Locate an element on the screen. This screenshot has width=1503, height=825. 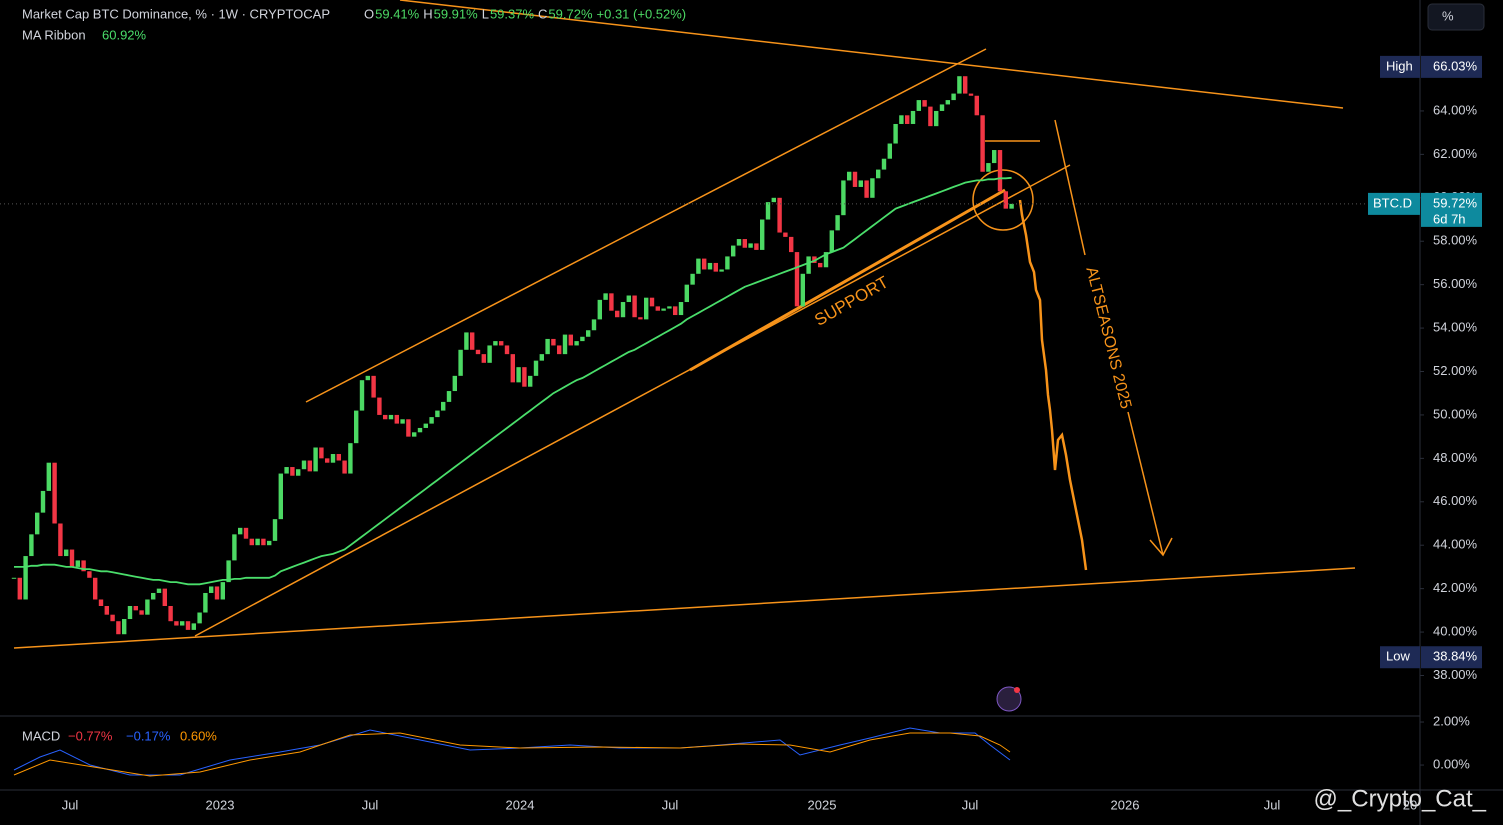
x-tick-label: 2023 is located at coordinates (220, 804).